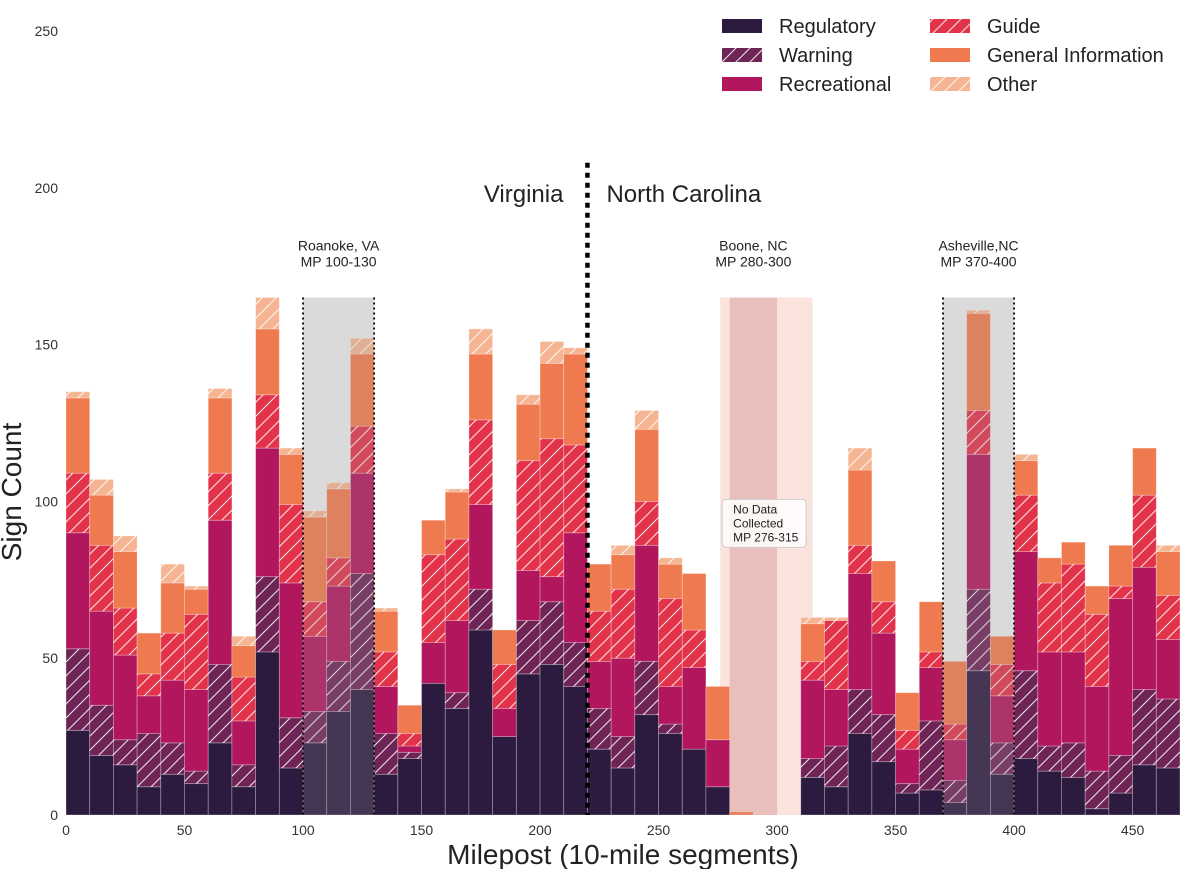 This screenshot has height=874, width=1181. What do you see at coordinates (827, 27) in the screenshot?
I see `legend-label: Regulatory` at bounding box center [827, 27].